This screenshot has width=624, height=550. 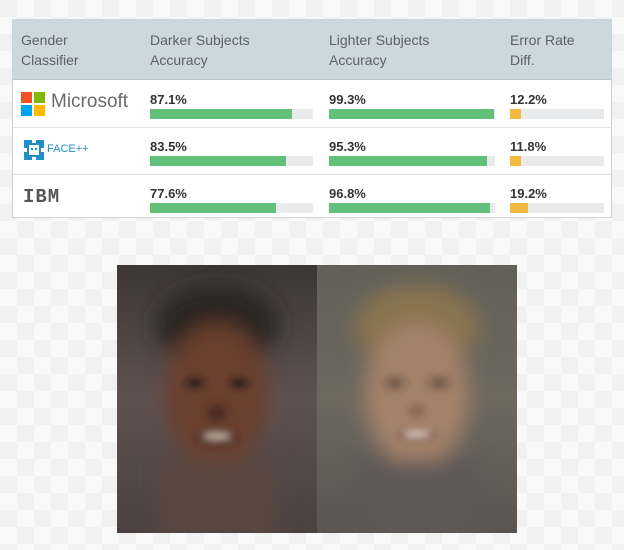 What do you see at coordinates (200, 50) in the screenshot?
I see `header-darker-accuracy: Darker Subjects Accuracy` at bounding box center [200, 50].